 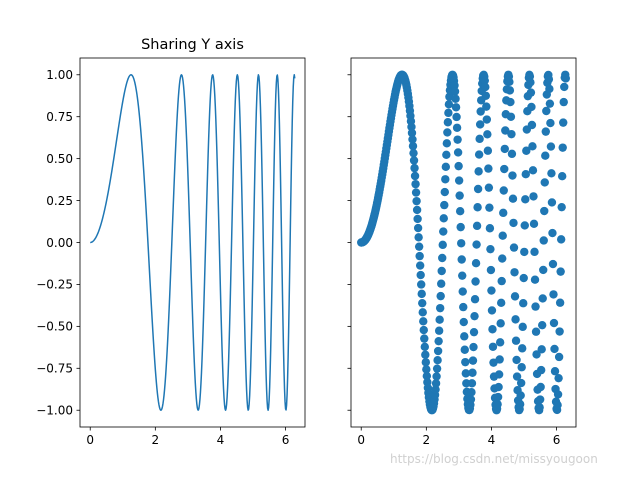 I want to click on left-x-tick-label: 6, so click(x=286, y=440).